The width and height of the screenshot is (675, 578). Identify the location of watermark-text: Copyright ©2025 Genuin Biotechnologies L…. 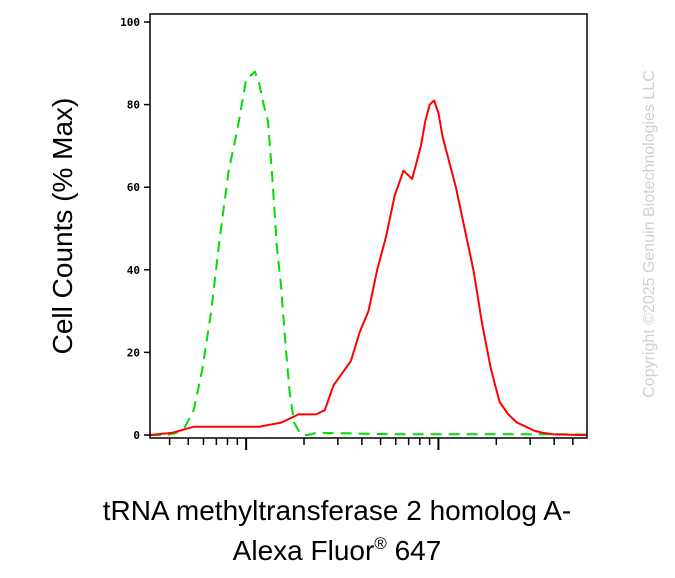
(649, 234).